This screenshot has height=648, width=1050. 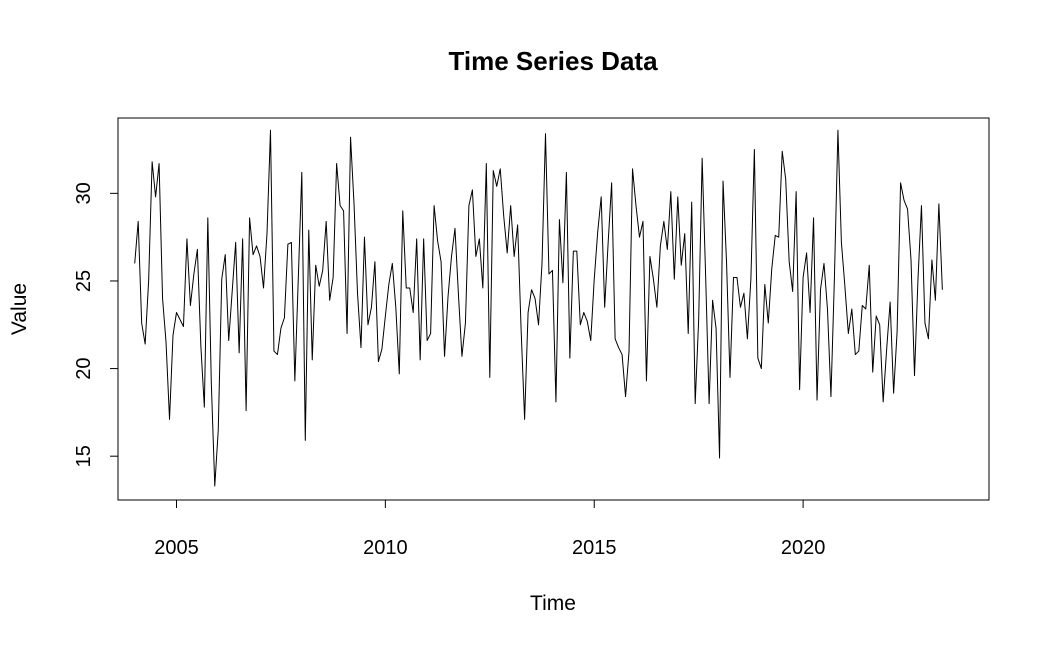 I want to click on x-axis-label: Time, so click(x=553, y=603).